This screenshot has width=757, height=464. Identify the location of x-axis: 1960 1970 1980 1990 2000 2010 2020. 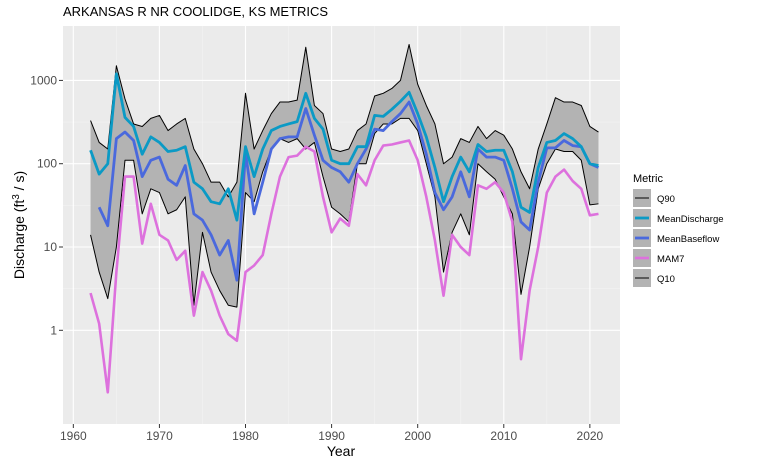
(332, 433).